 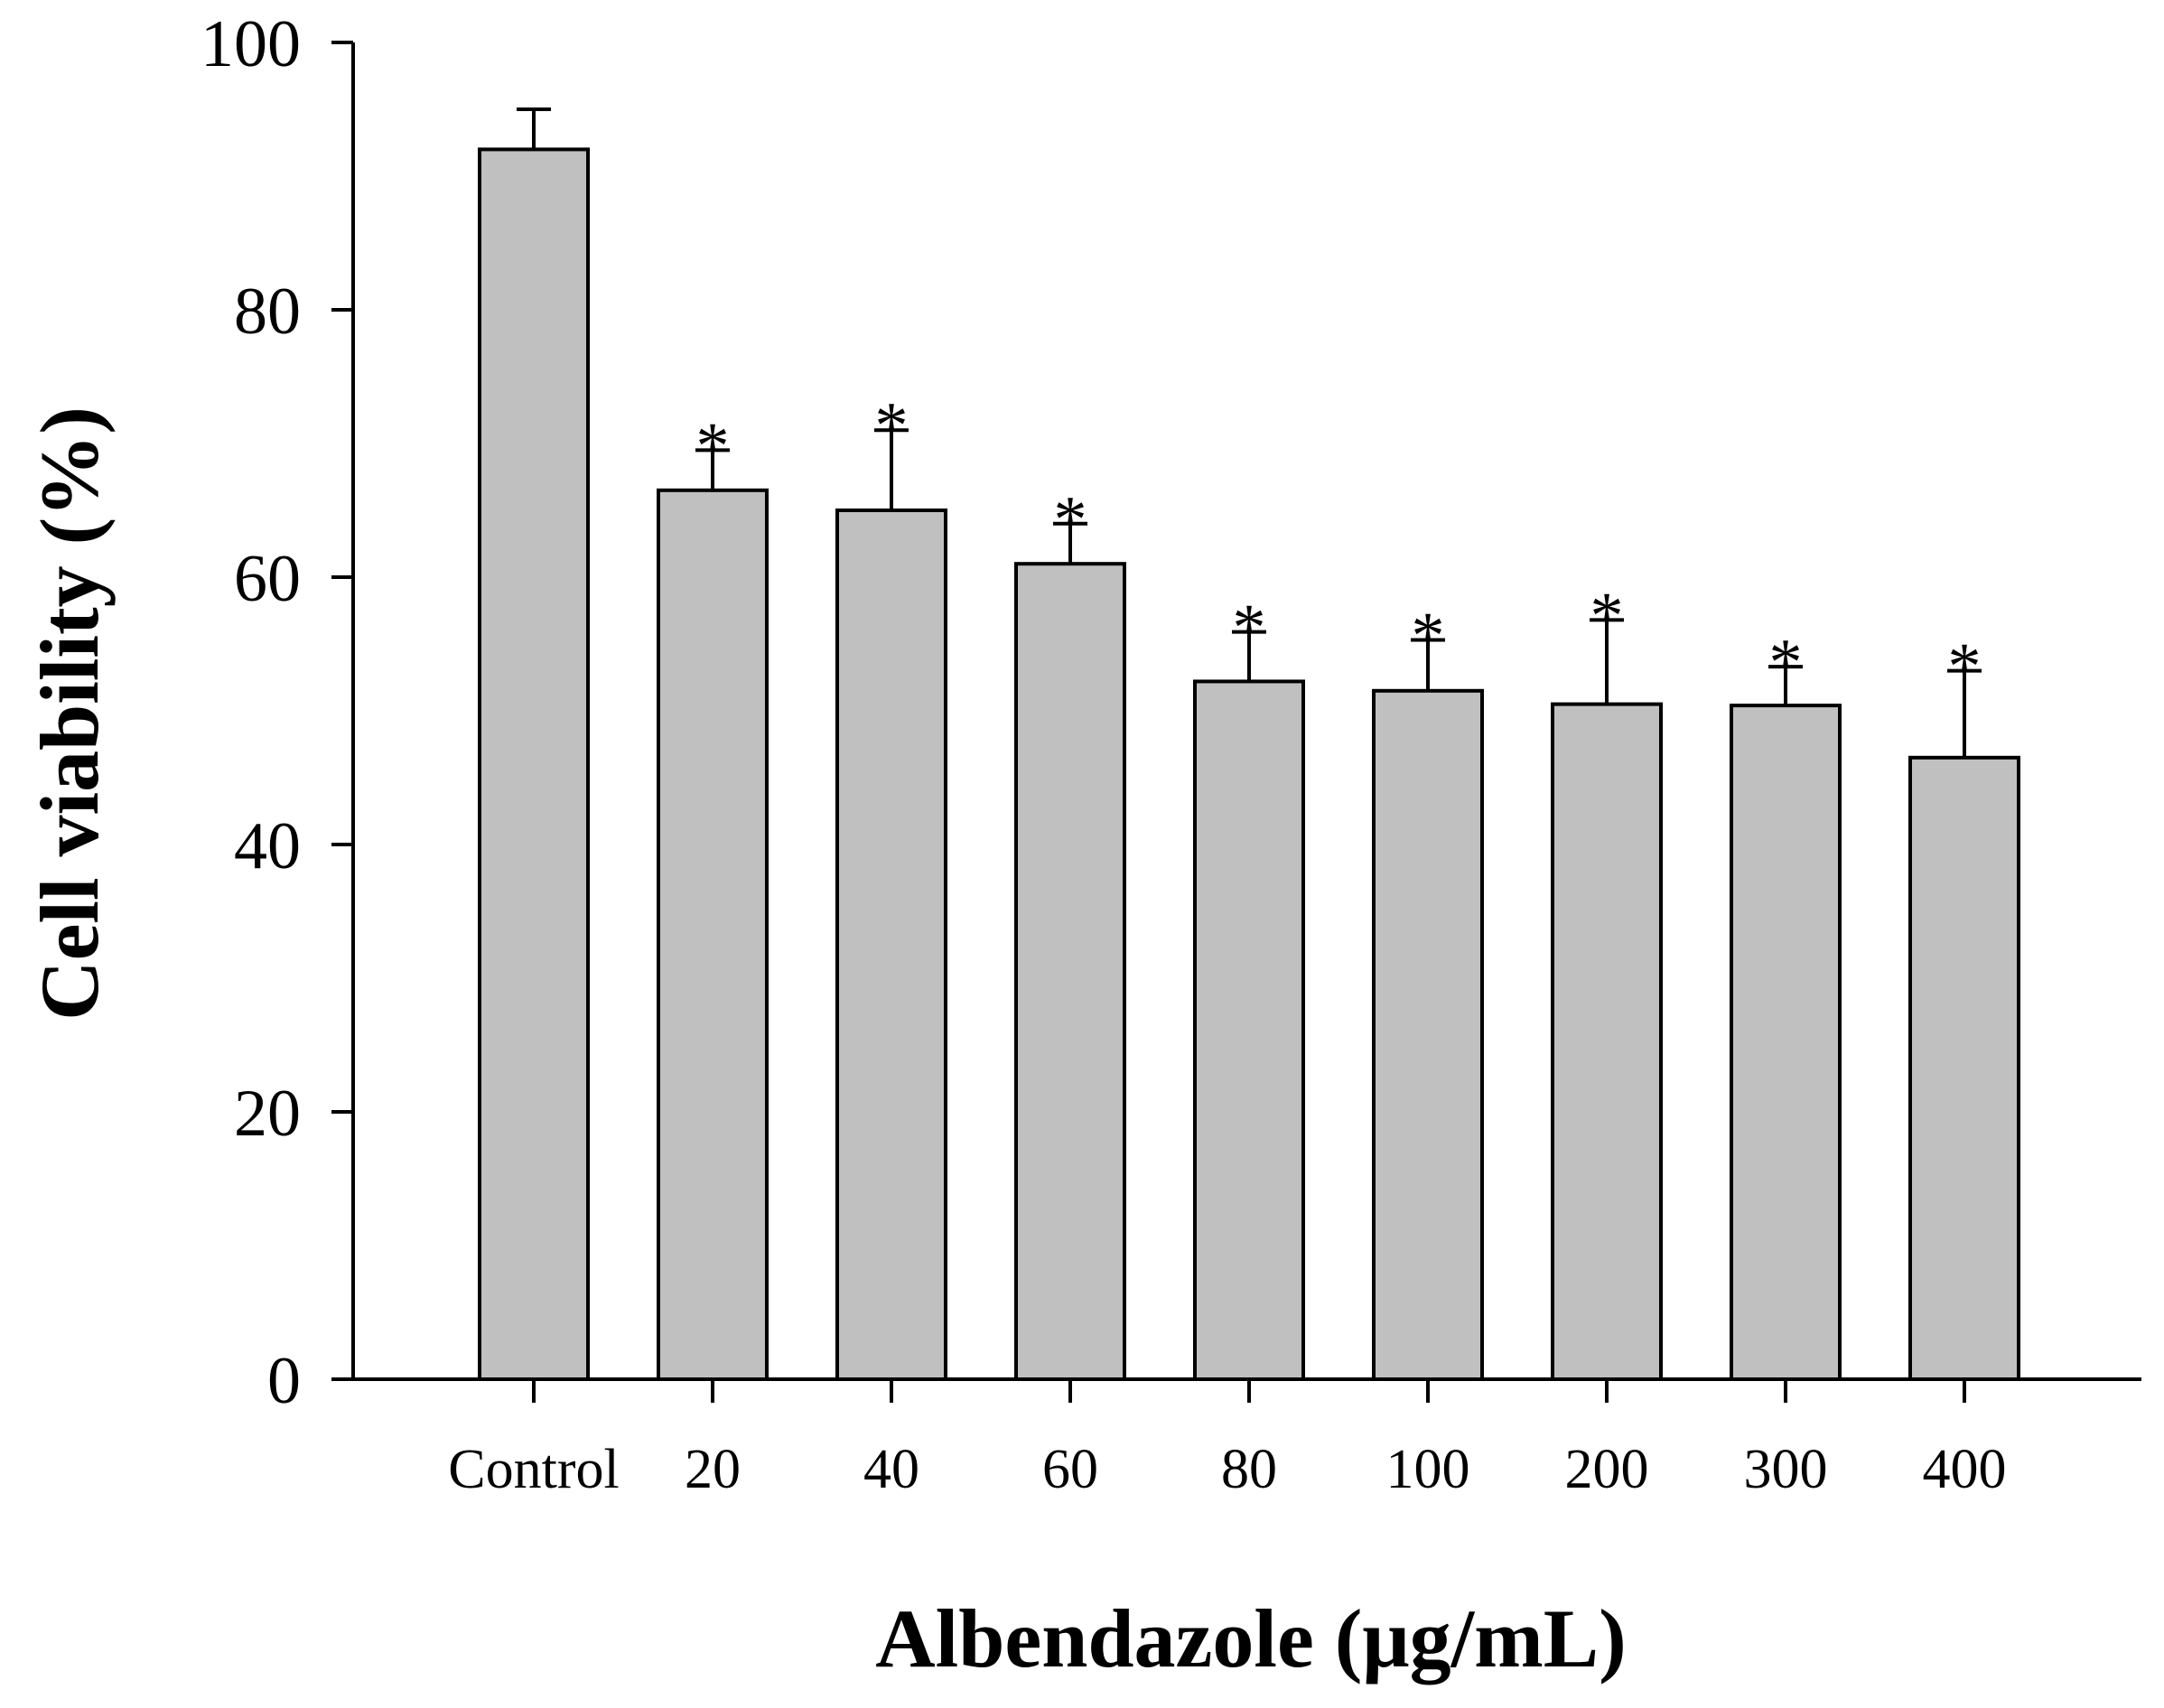 I want to click on y-tick-label: 0, so click(x=284, y=1381).